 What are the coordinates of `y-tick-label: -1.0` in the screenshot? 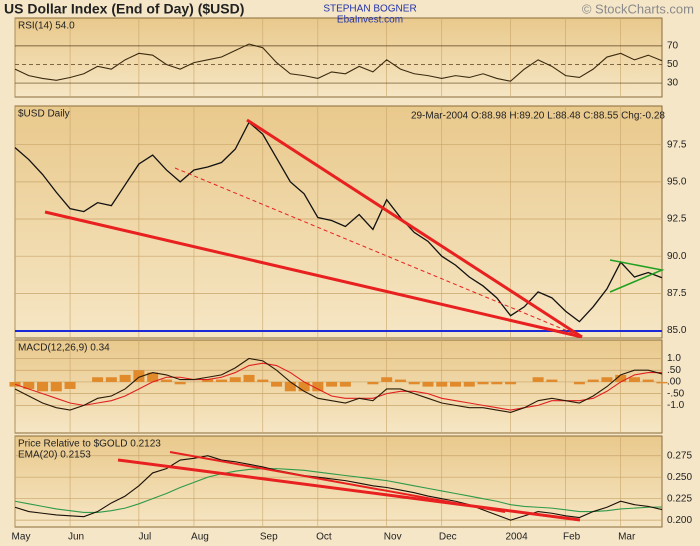 It's located at (676, 405).